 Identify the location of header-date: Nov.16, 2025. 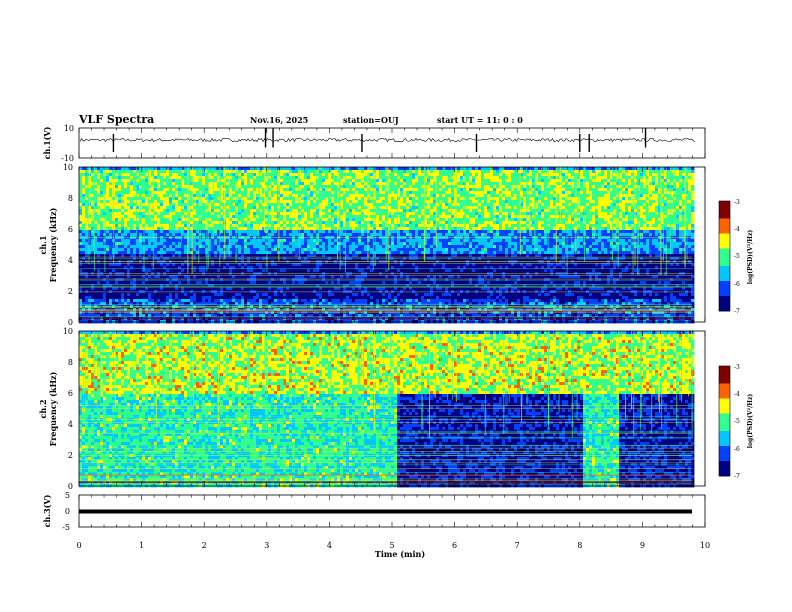
(279, 120).